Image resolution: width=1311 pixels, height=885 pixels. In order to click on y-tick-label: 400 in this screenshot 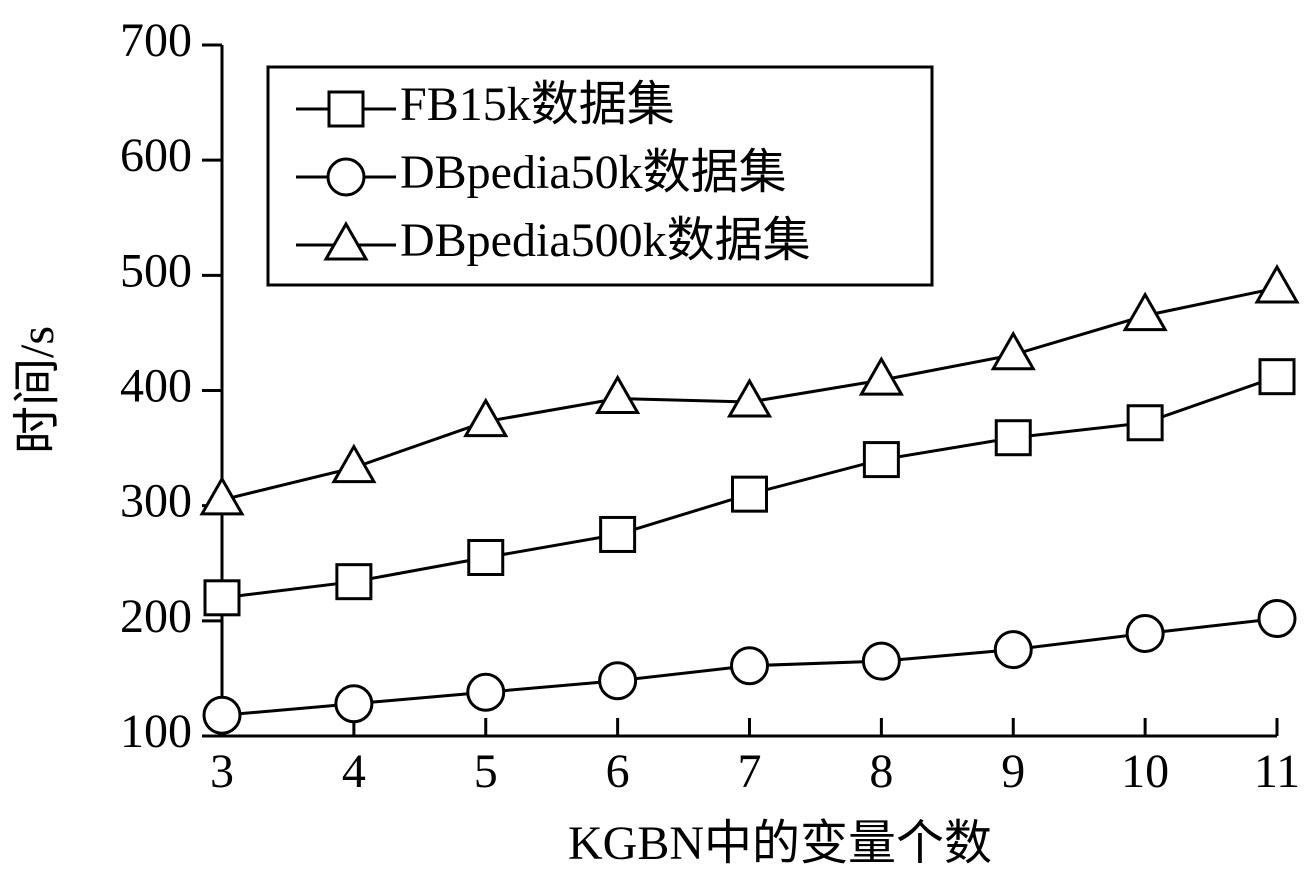, I will do `click(156, 386)`.